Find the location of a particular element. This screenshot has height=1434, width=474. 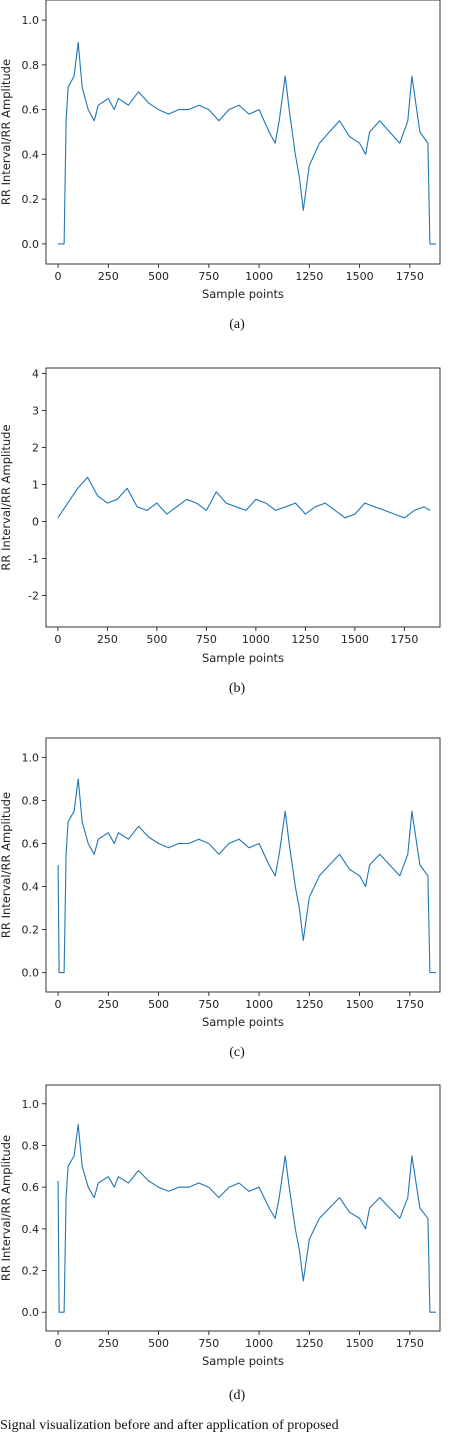

panel-caption-d: (d) is located at coordinates (237, 1395).